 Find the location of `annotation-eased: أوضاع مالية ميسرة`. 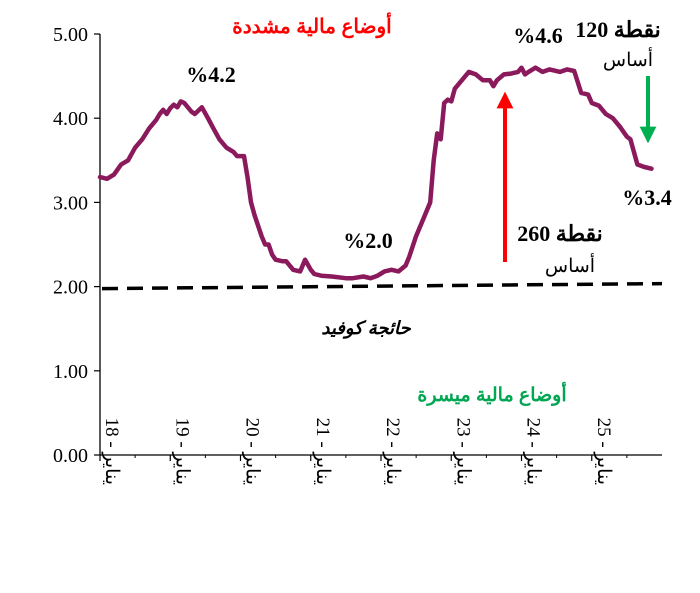

annotation-eased: أوضاع مالية ميسرة is located at coordinates (491, 393).